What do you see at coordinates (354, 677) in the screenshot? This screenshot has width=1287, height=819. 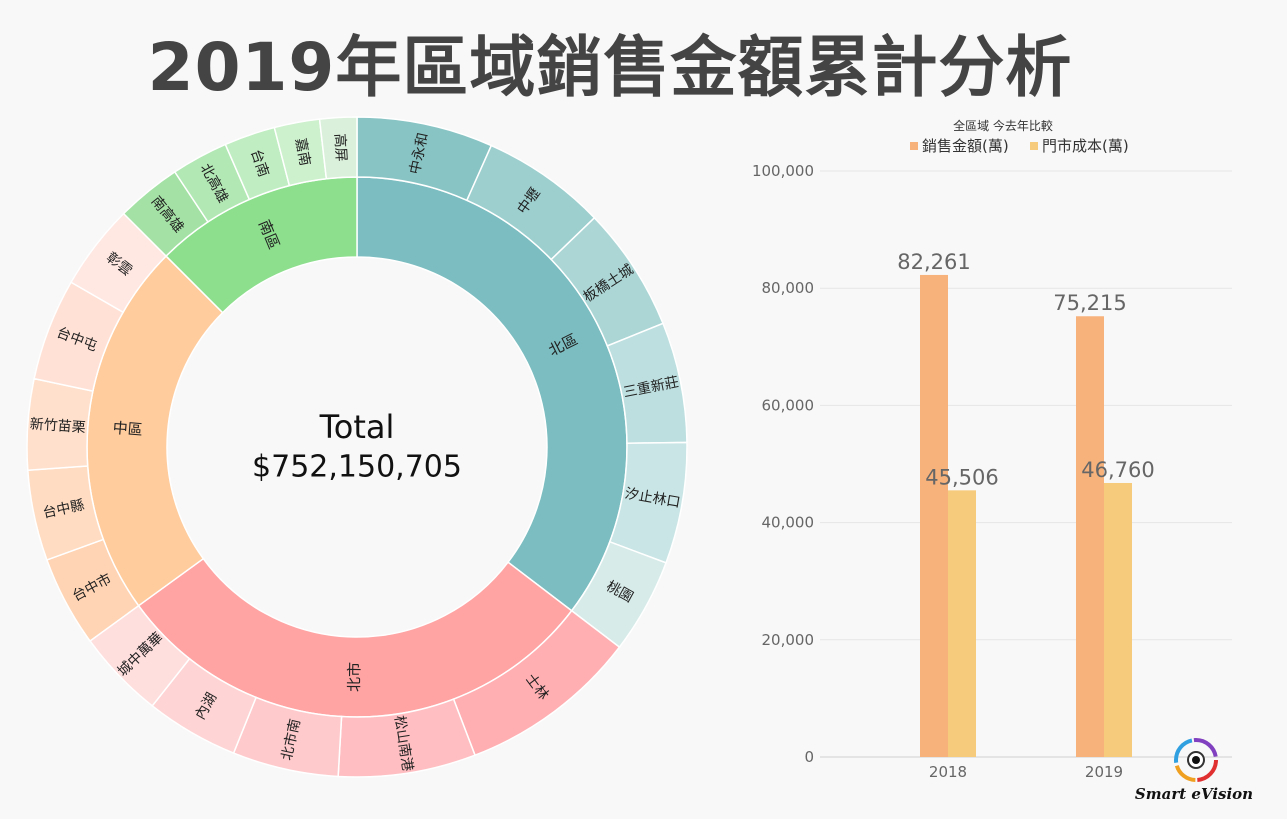 I see `sunburst-inner-label: 北市` at bounding box center [354, 677].